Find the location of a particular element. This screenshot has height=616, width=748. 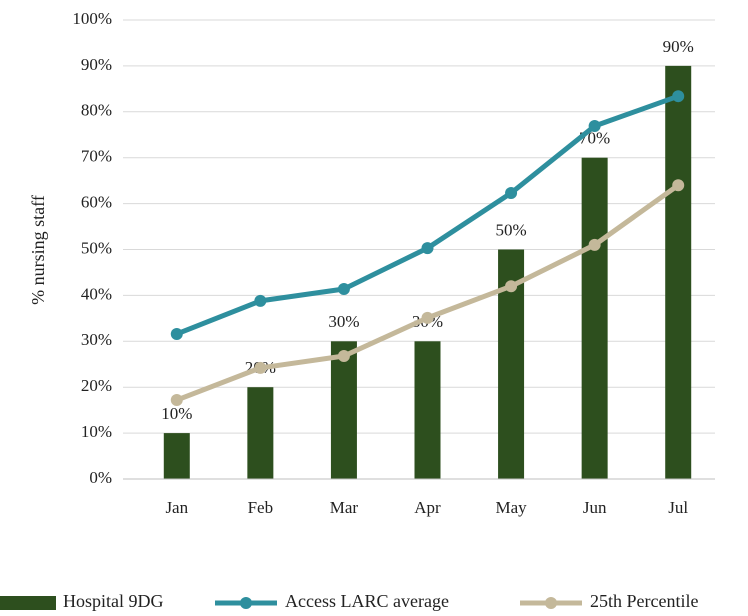

data-label: 10% is located at coordinates (176, 413).